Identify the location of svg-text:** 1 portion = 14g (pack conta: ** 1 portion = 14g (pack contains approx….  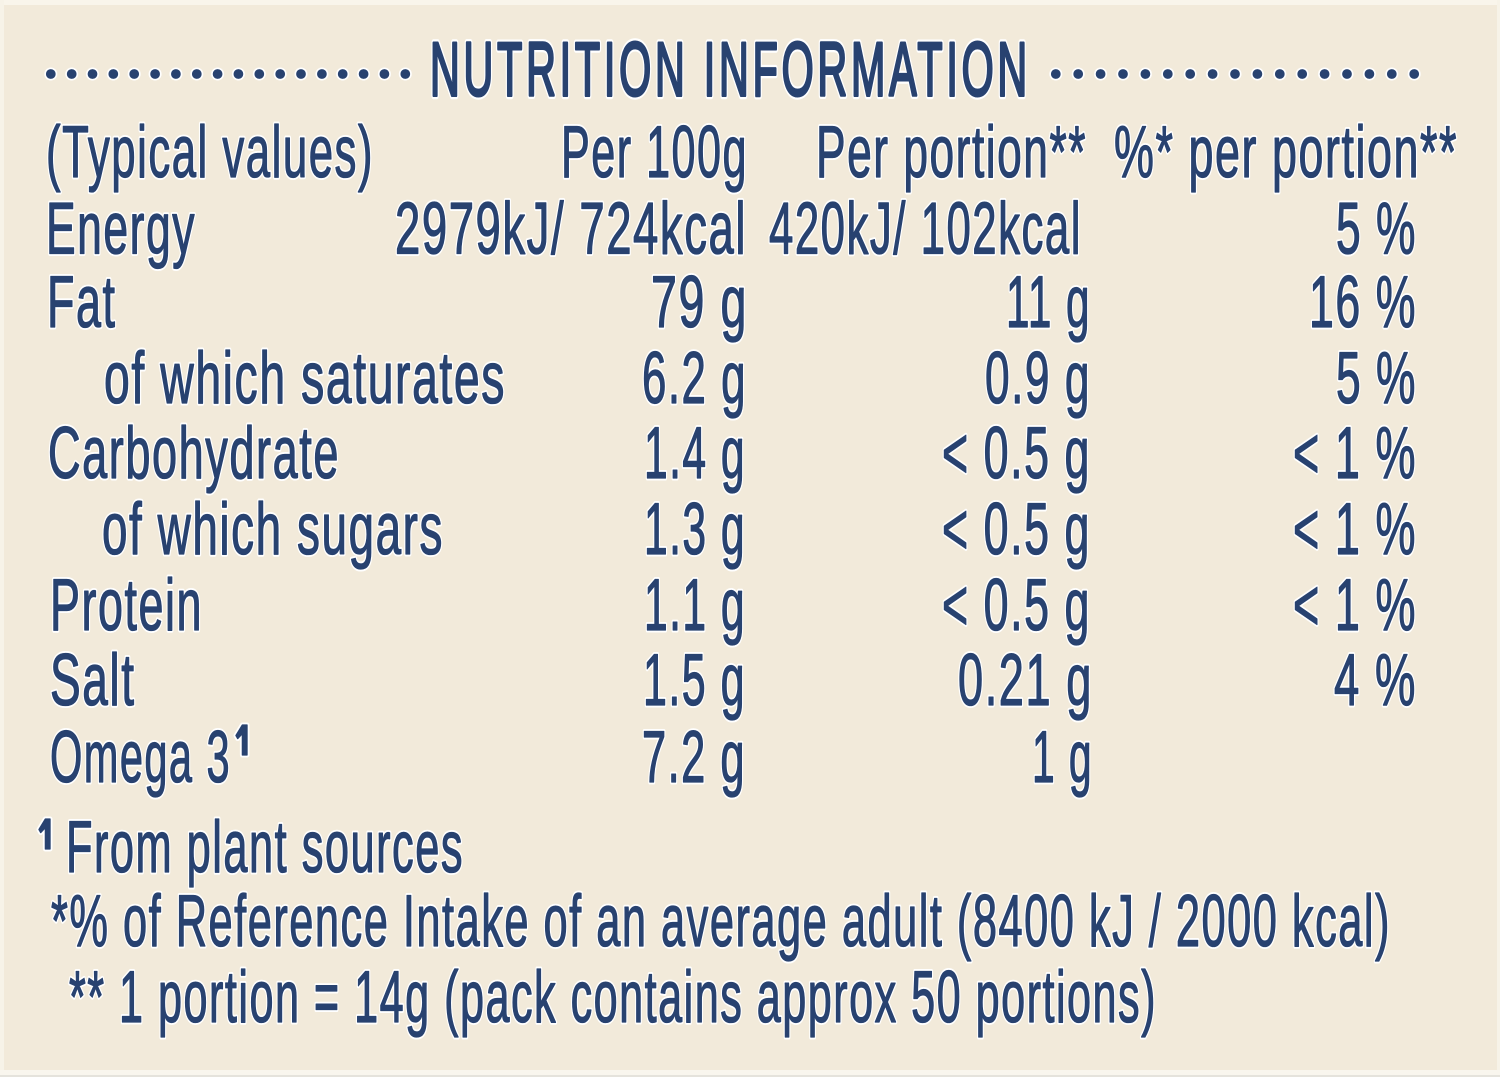
(613, 997).